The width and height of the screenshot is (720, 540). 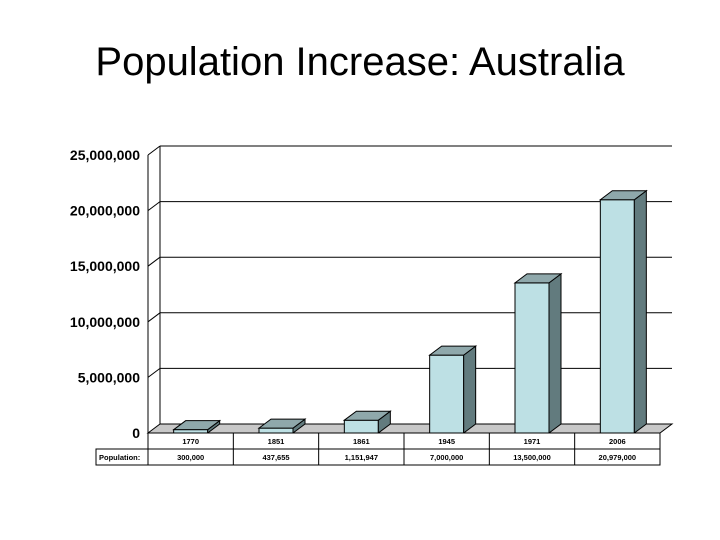 What do you see at coordinates (109, 377) in the screenshot?
I see `y-tick-label: 5,000,000` at bounding box center [109, 377].